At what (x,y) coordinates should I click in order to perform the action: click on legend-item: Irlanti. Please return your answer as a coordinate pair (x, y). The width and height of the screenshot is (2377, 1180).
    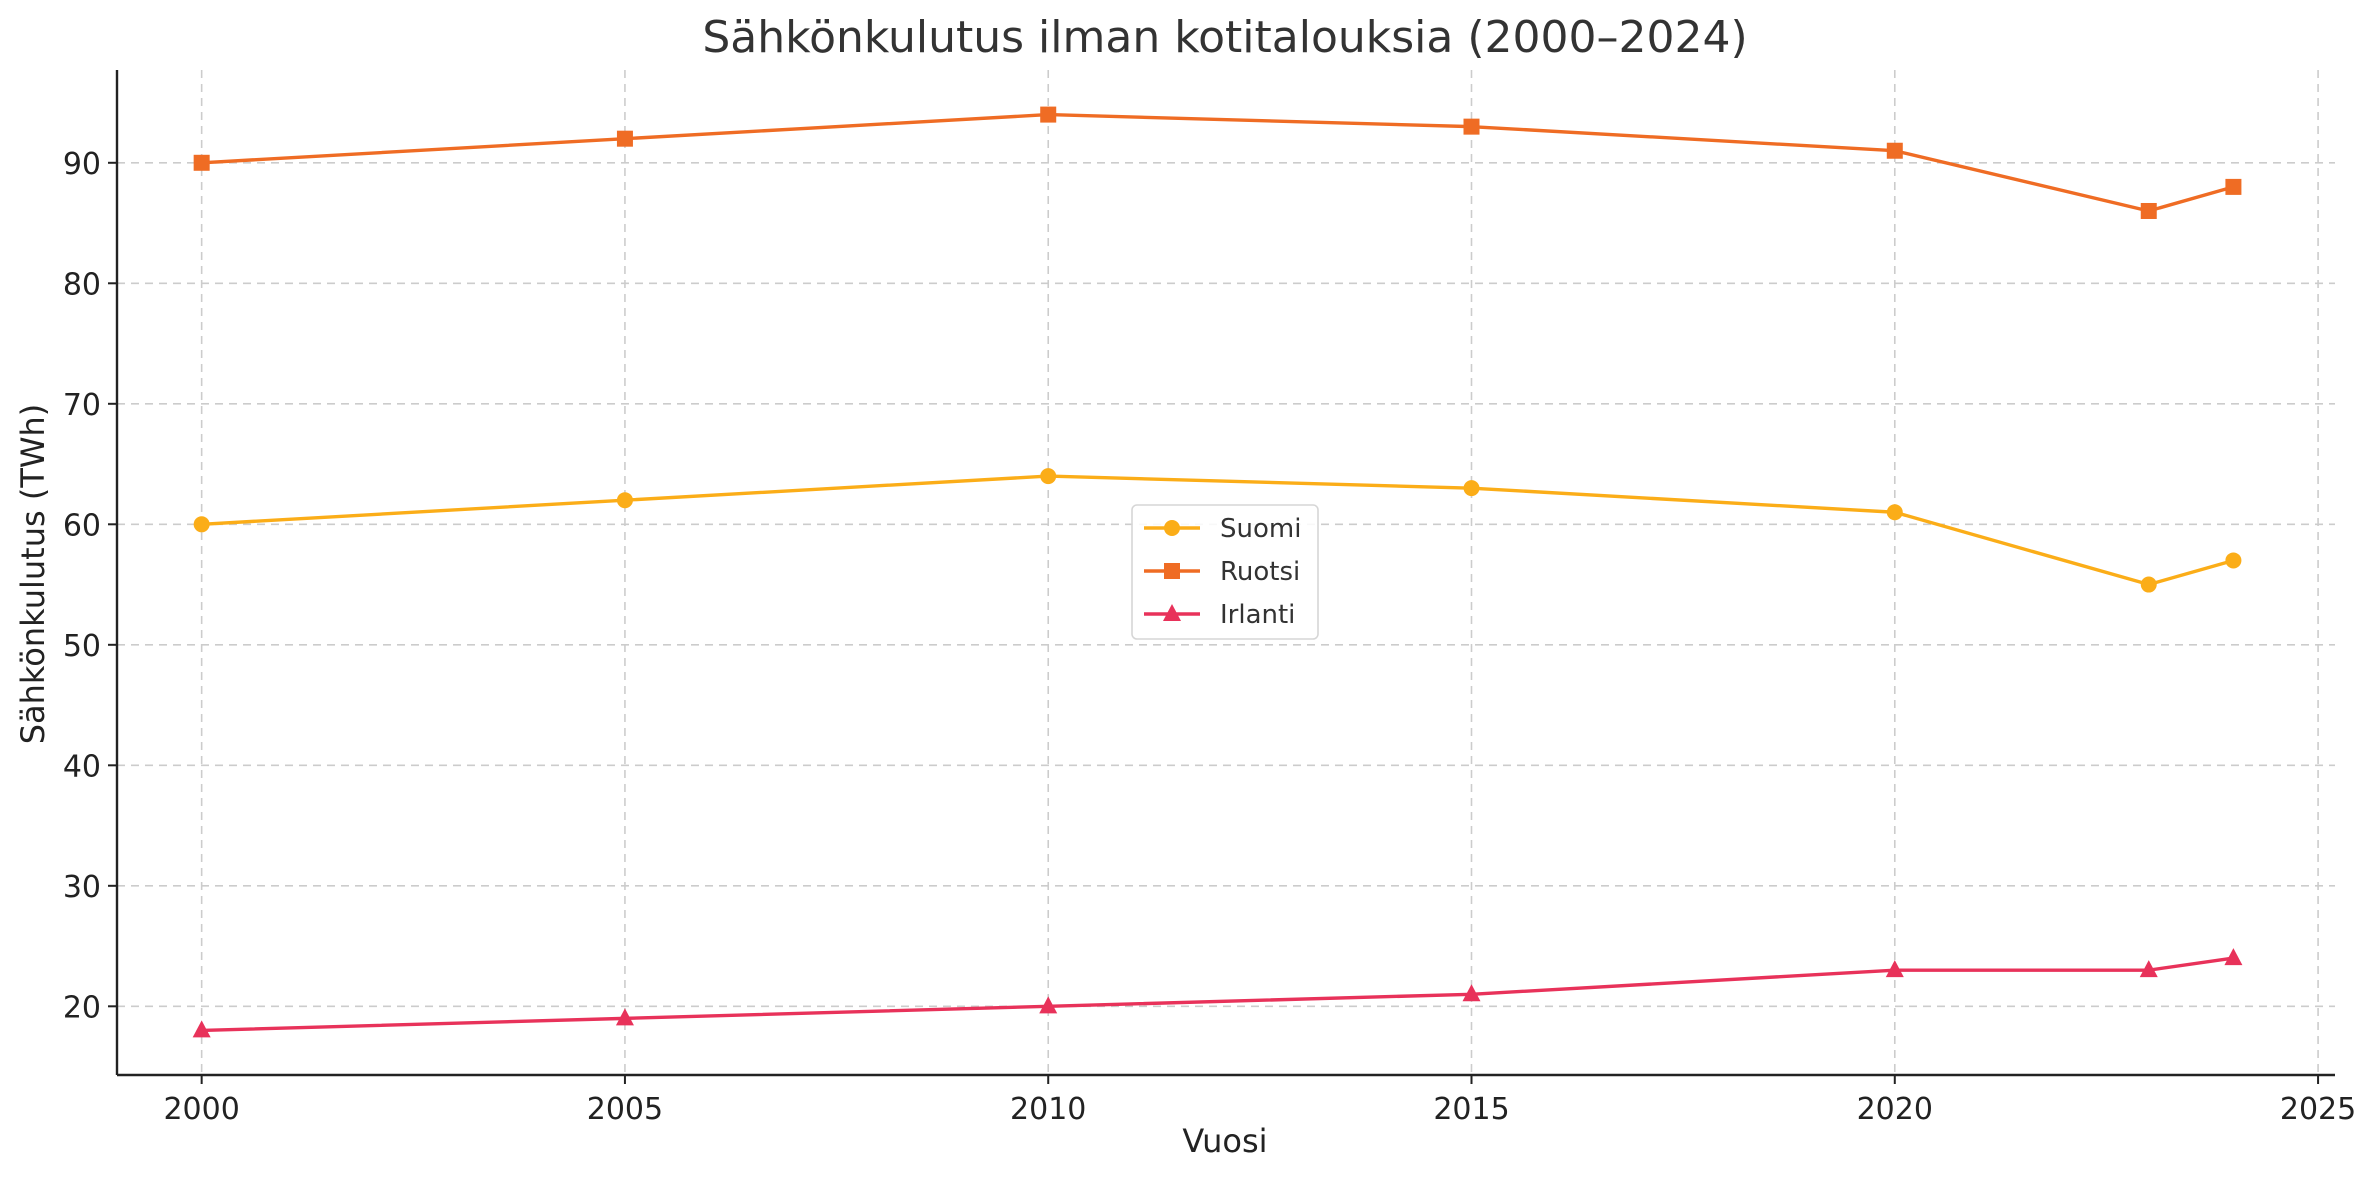
    Looking at the image, I should click on (1219, 615).